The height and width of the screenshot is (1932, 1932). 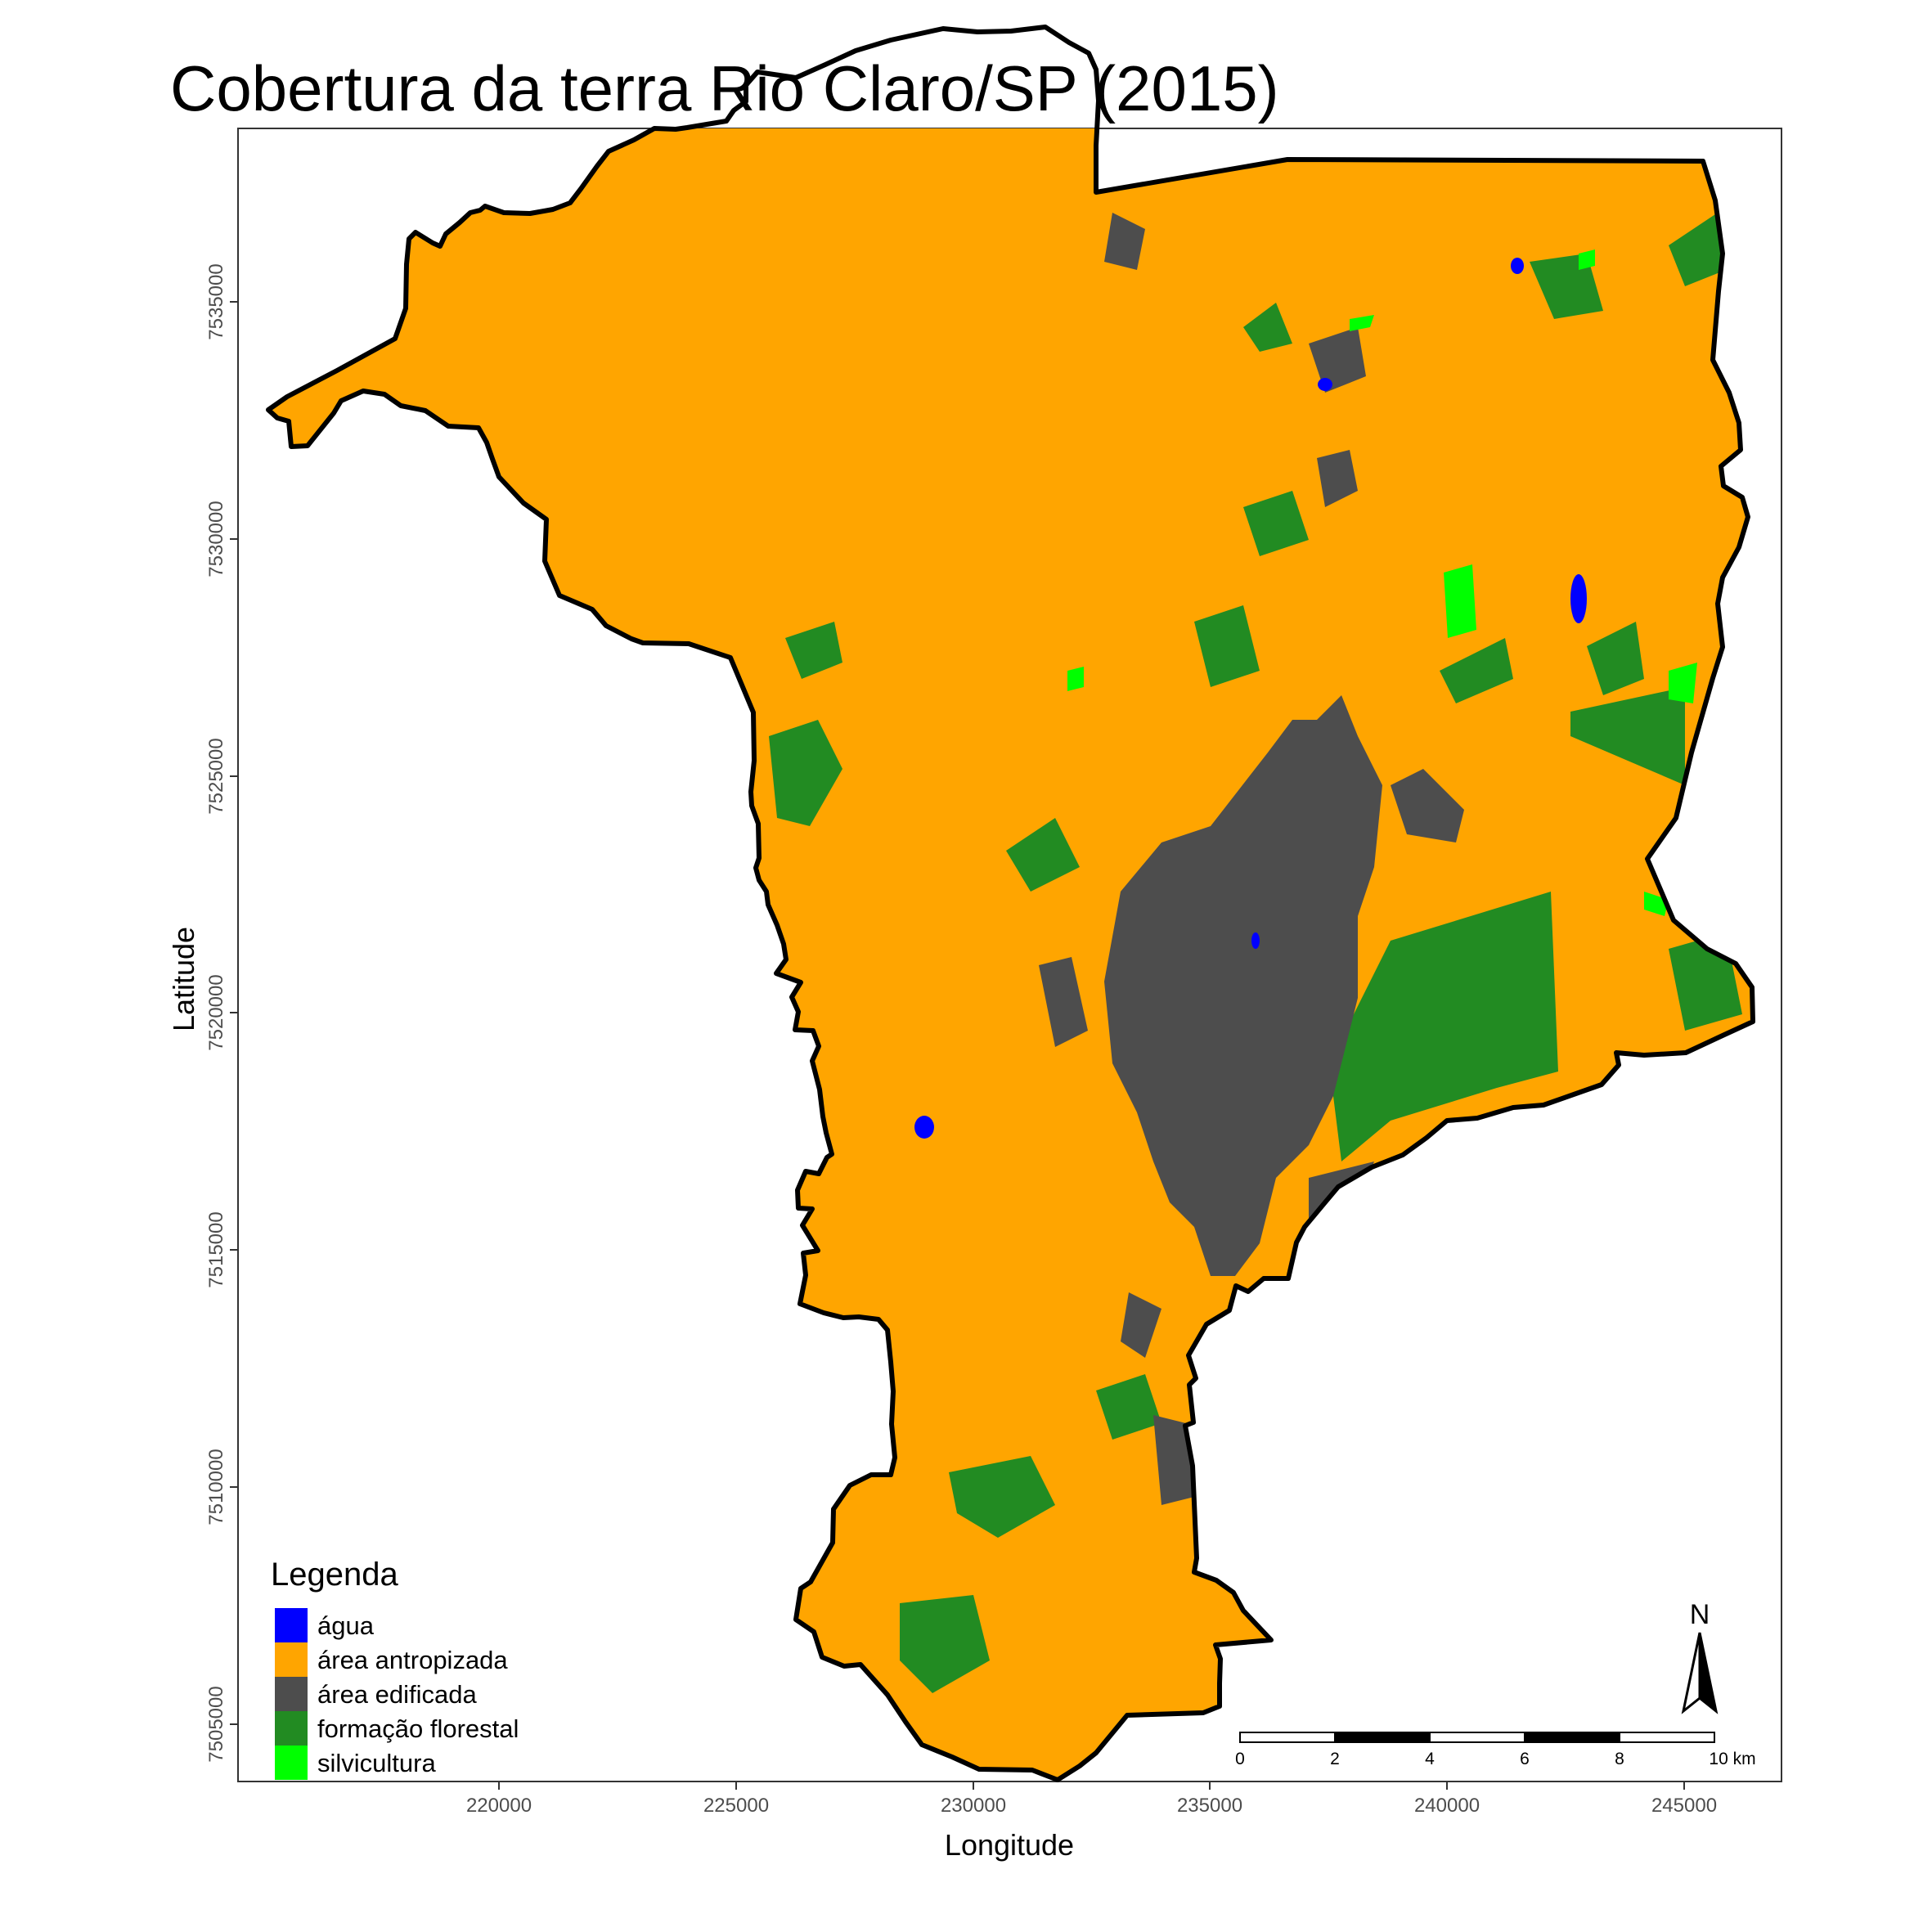 I want to click on y-tick-label: 7505000, so click(x=216, y=1724).